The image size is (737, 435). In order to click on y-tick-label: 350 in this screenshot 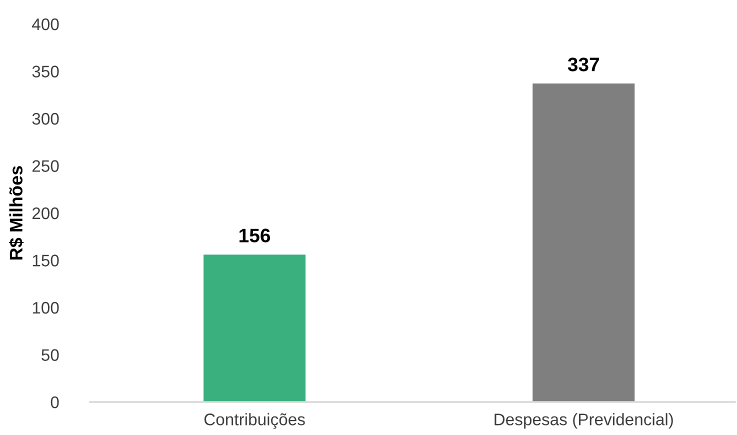, I will do `click(45, 72)`.